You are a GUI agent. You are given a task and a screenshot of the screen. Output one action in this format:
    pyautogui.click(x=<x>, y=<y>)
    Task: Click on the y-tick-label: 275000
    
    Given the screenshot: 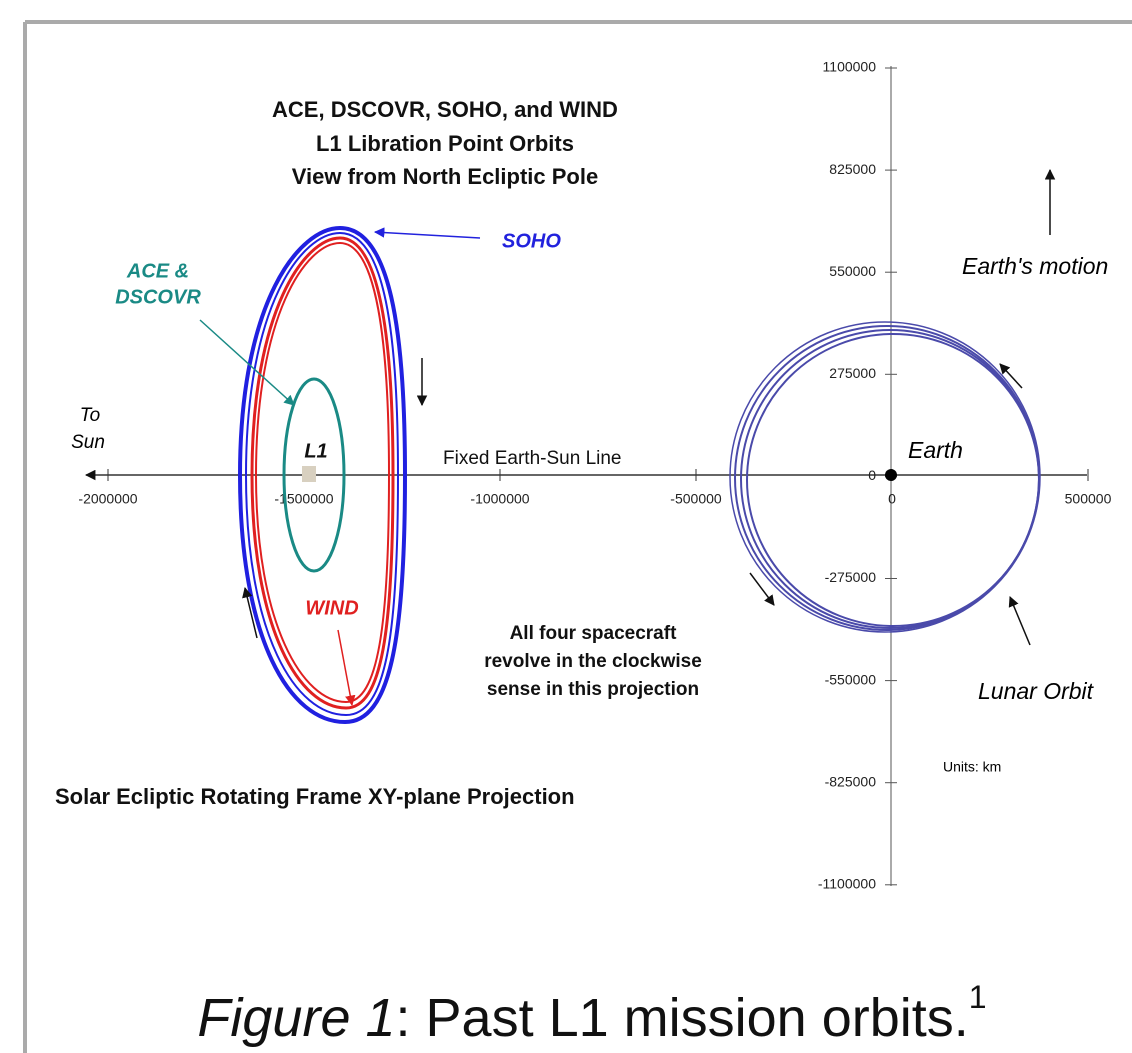 What is the action you would take?
    pyautogui.click(x=852, y=373)
    